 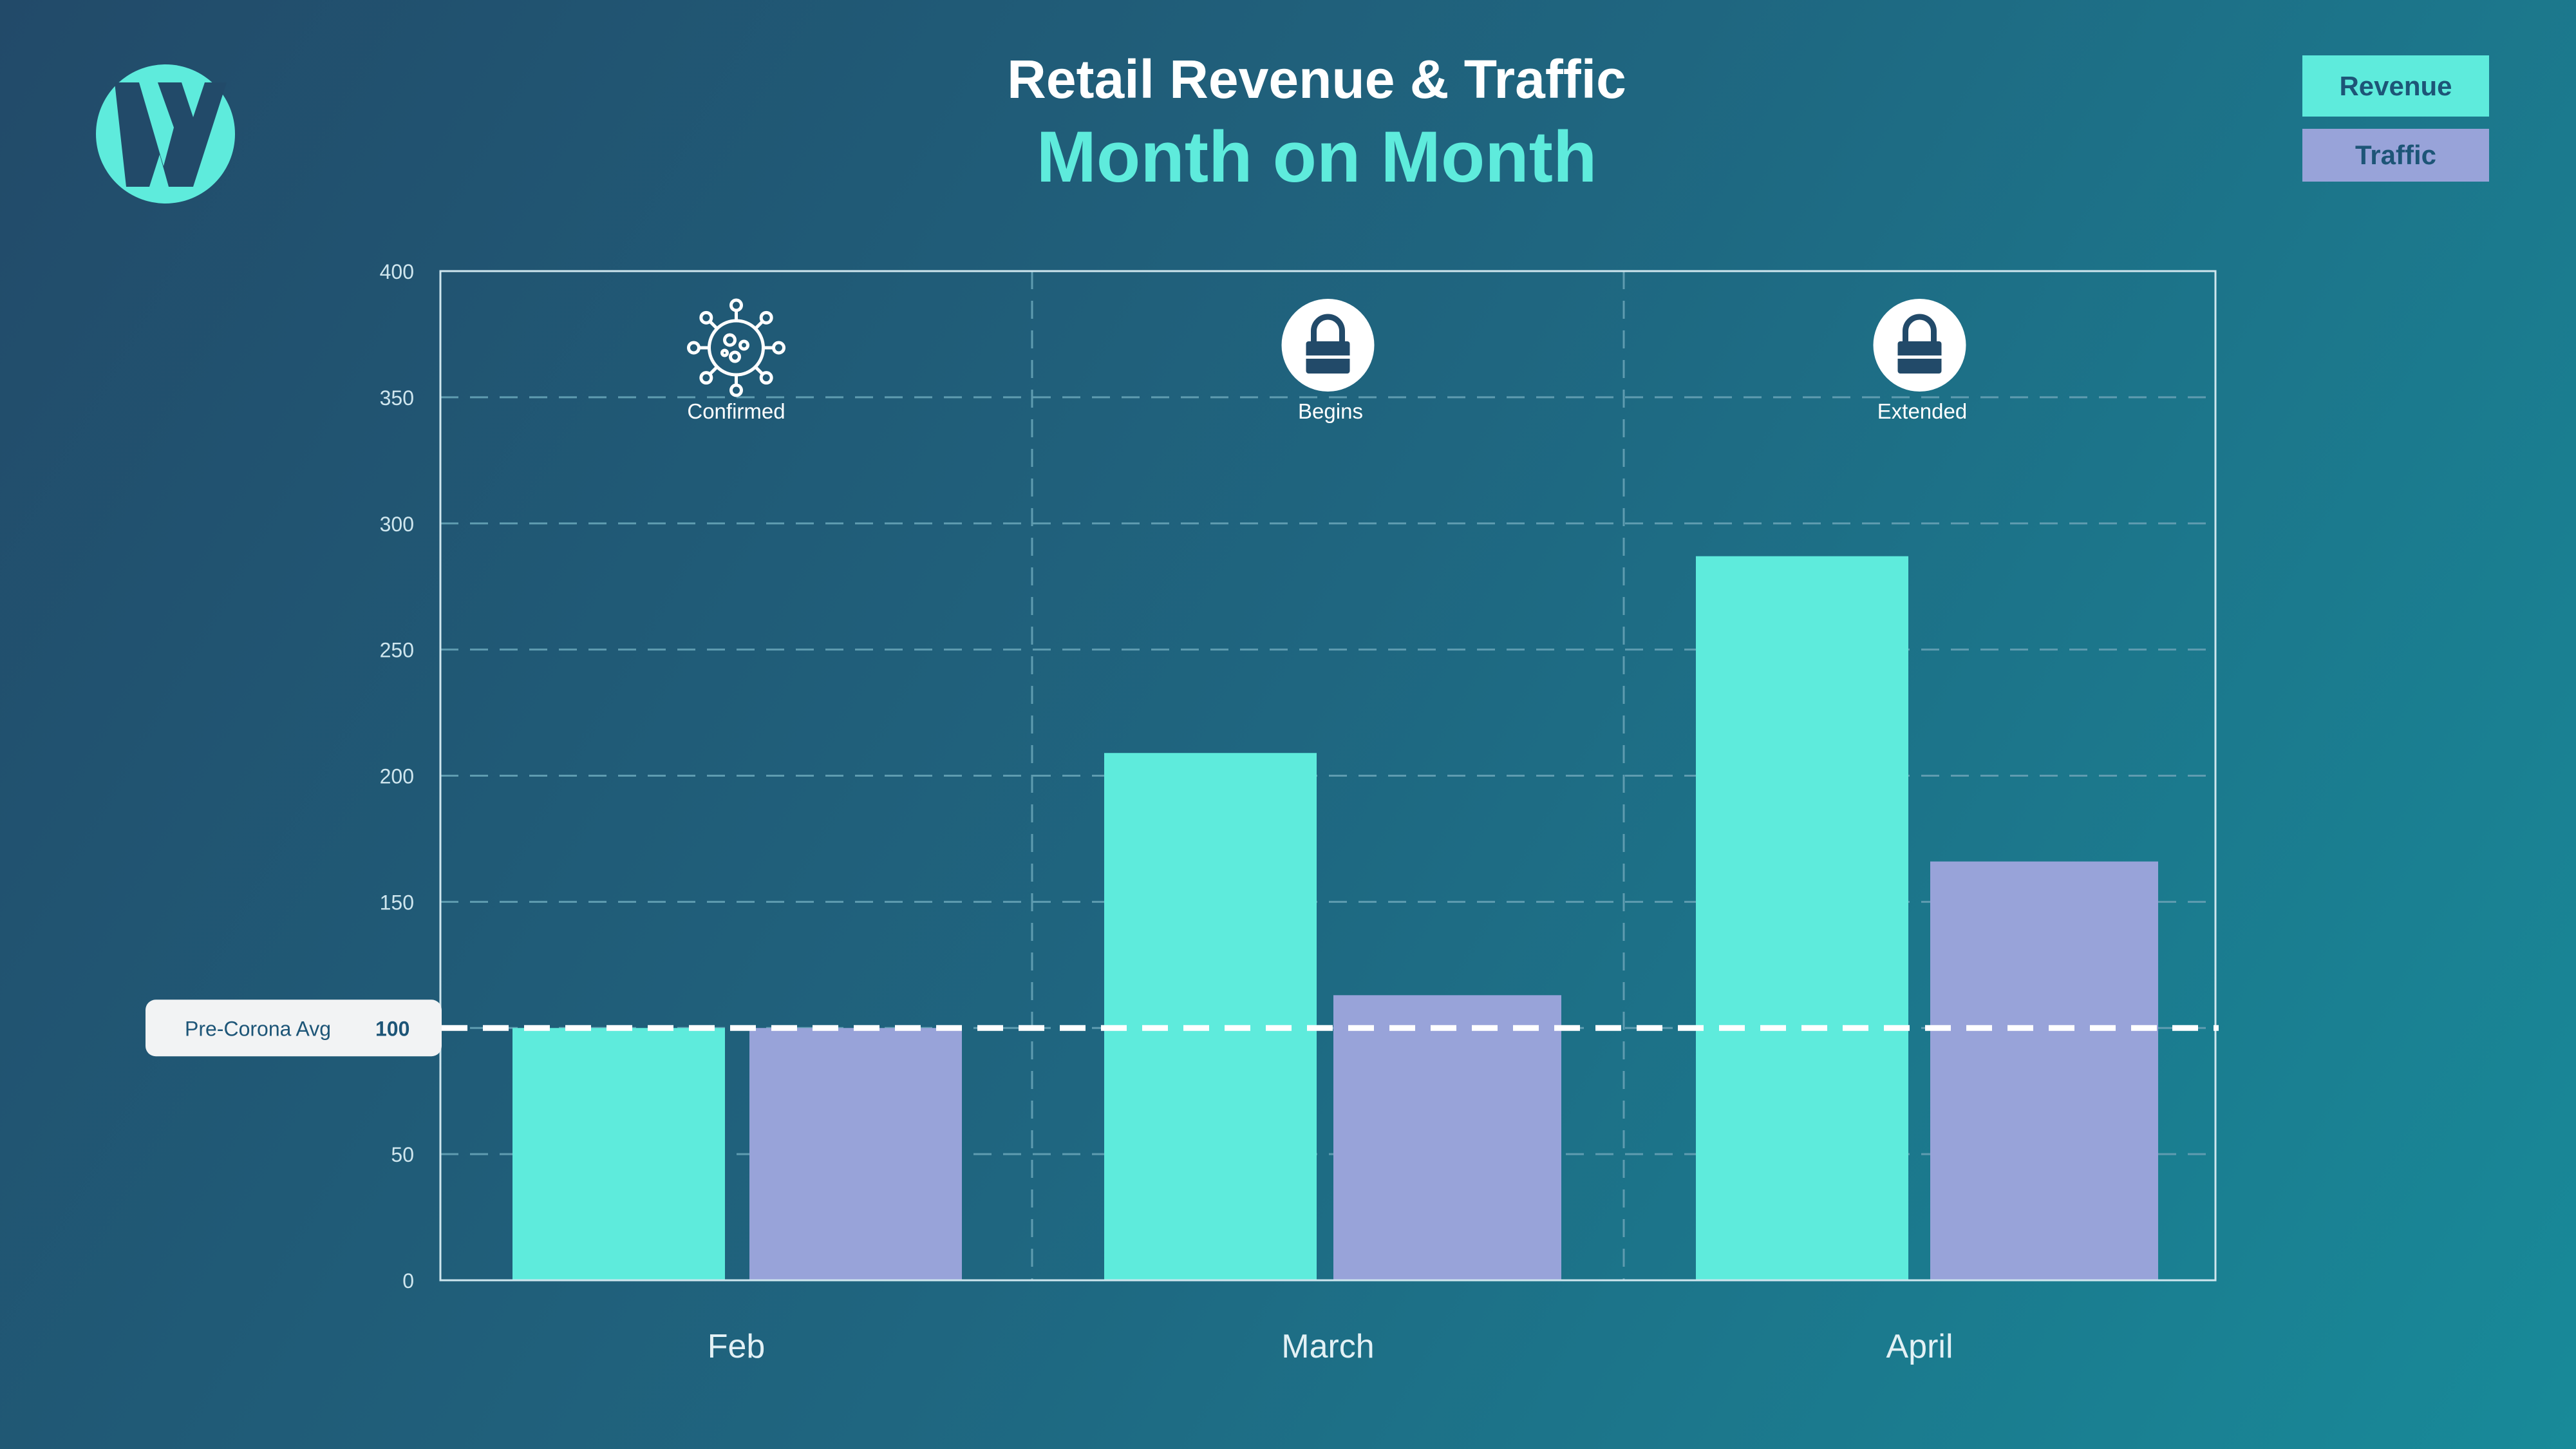 I want to click on legend-swatch-revenue, so click(x=2395, y=86).